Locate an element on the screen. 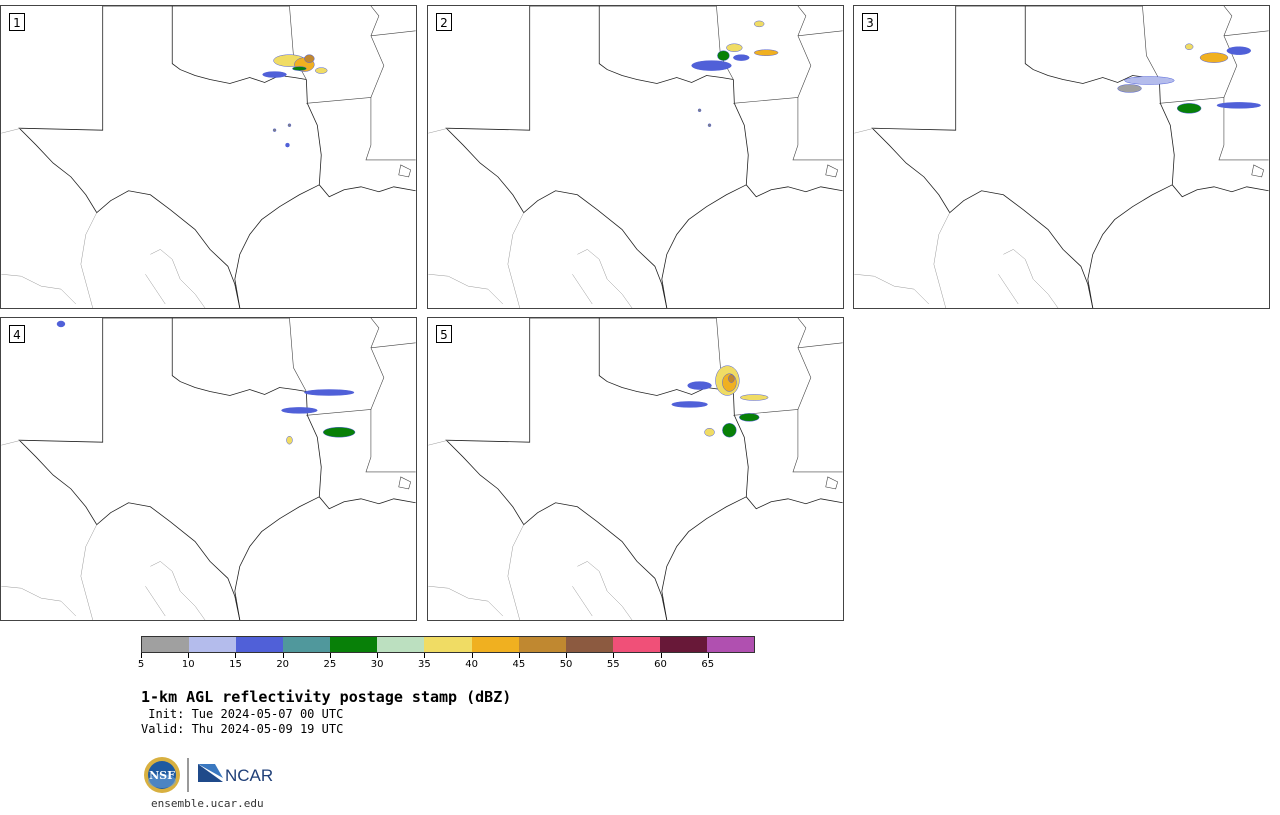 Image resolution: width=1280 pixels, height=815 pixels. reflectivity-colorbar is located at coordinates (448, 644).